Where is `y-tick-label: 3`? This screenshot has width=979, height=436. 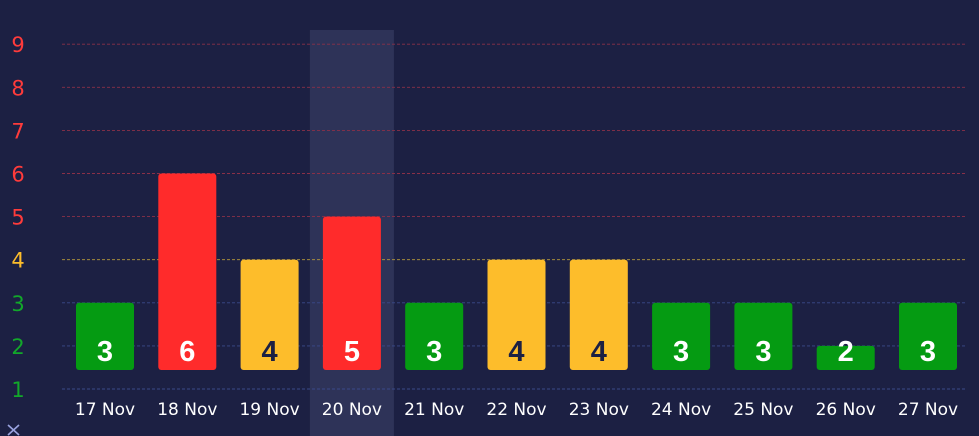
y-tick-label: 3 is located at coordinates (17, 304).